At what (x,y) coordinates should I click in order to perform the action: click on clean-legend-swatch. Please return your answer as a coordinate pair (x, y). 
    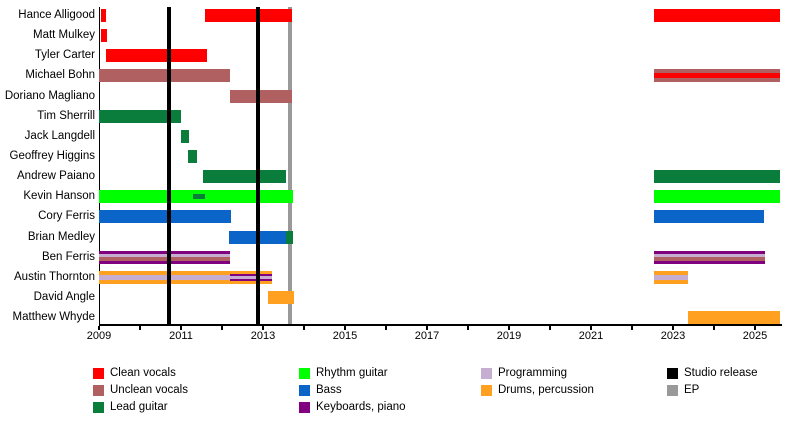
    Looking at the image, I should click on (98, 373).